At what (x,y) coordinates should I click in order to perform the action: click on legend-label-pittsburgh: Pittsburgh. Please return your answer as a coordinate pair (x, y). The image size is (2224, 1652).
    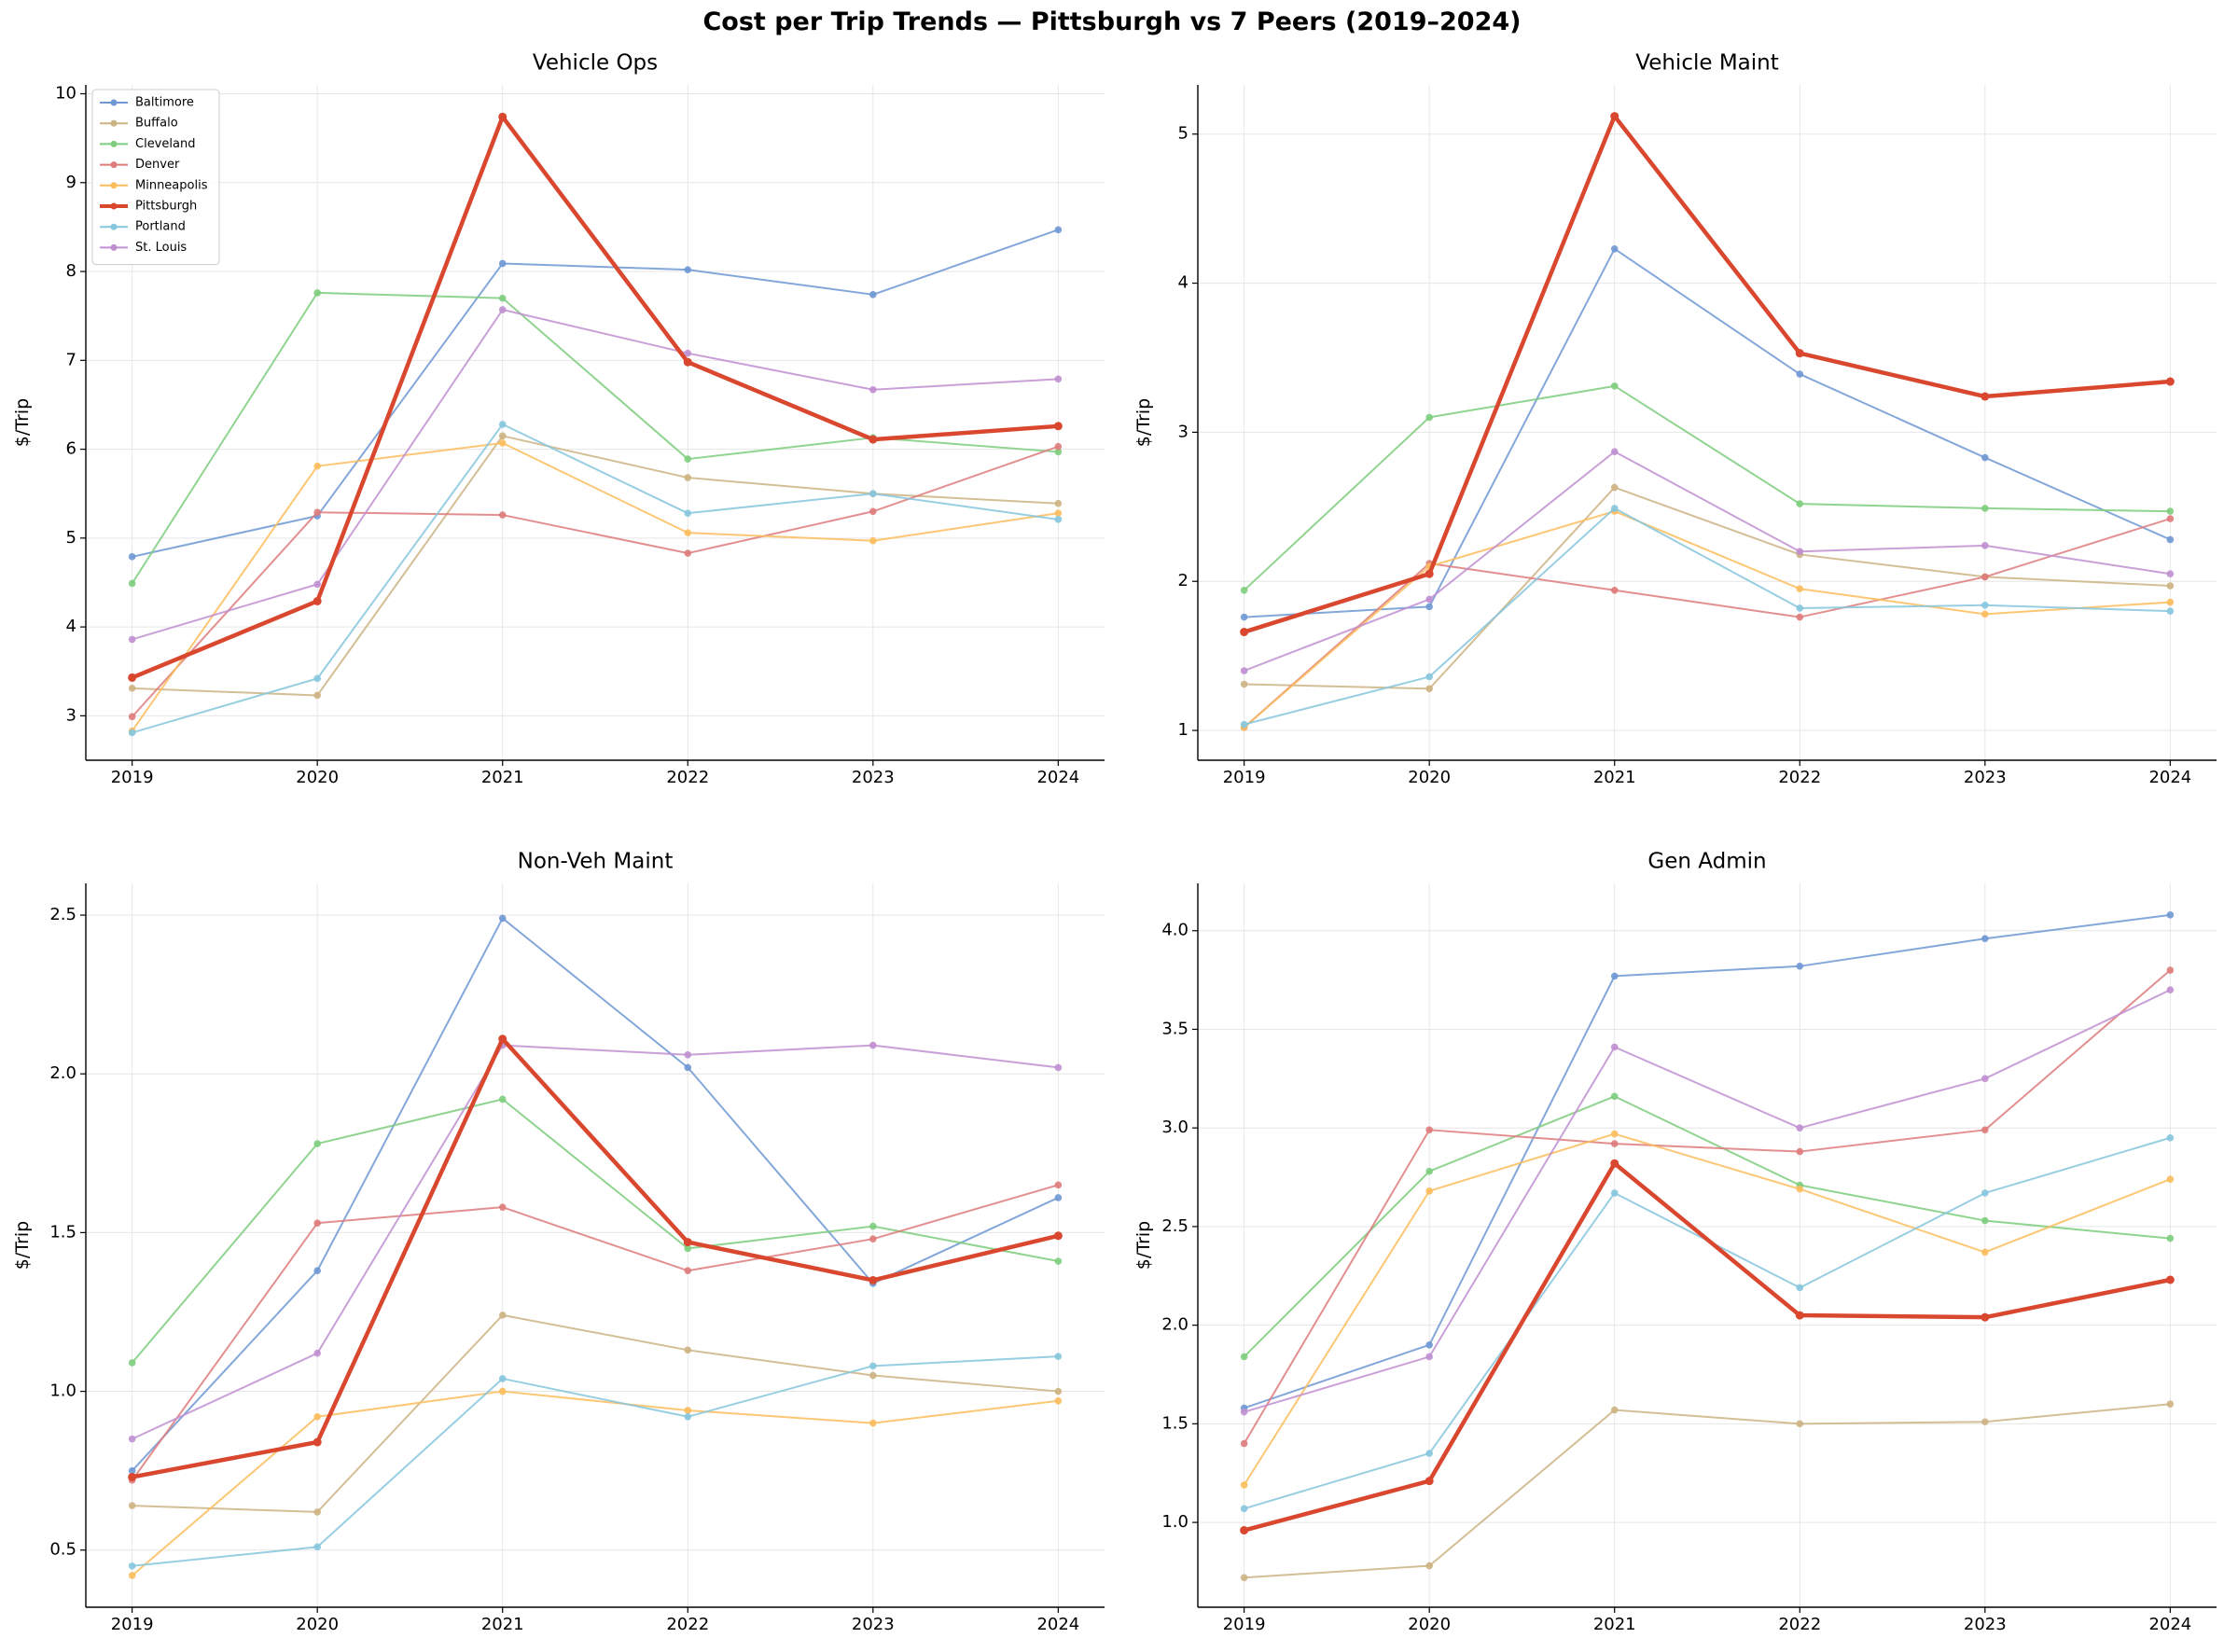
    Looking at the image, I should click on (166, 207).